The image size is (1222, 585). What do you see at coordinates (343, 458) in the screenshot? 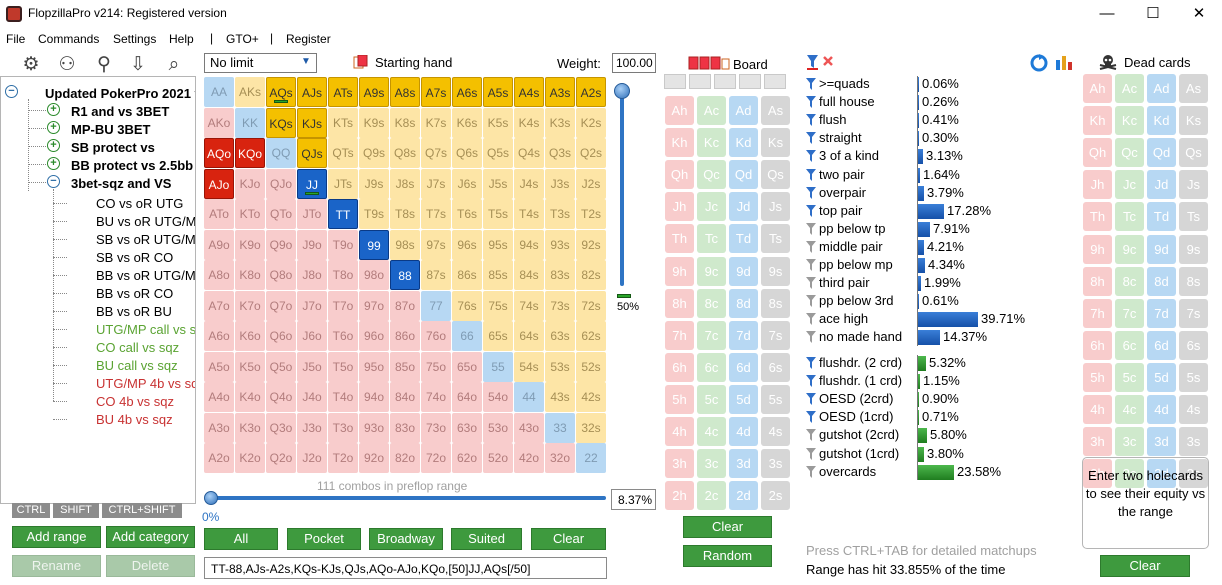
I see `hand-cell-T2o: T2o` at bounding box center [343, 458].